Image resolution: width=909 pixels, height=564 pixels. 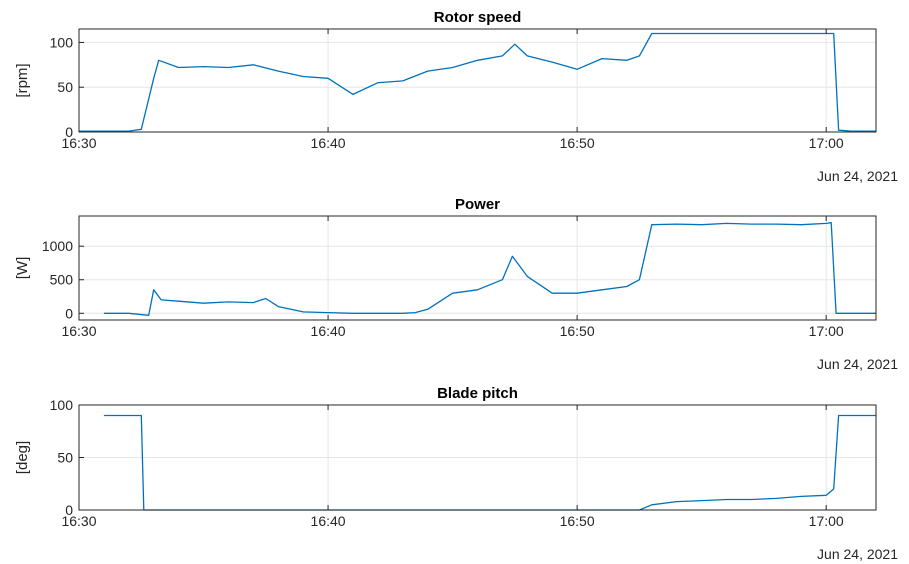 What do you see at coordinates (477, 204) in the screenshot?
I see `chart-title: Power` at bounding box center [477, 204].